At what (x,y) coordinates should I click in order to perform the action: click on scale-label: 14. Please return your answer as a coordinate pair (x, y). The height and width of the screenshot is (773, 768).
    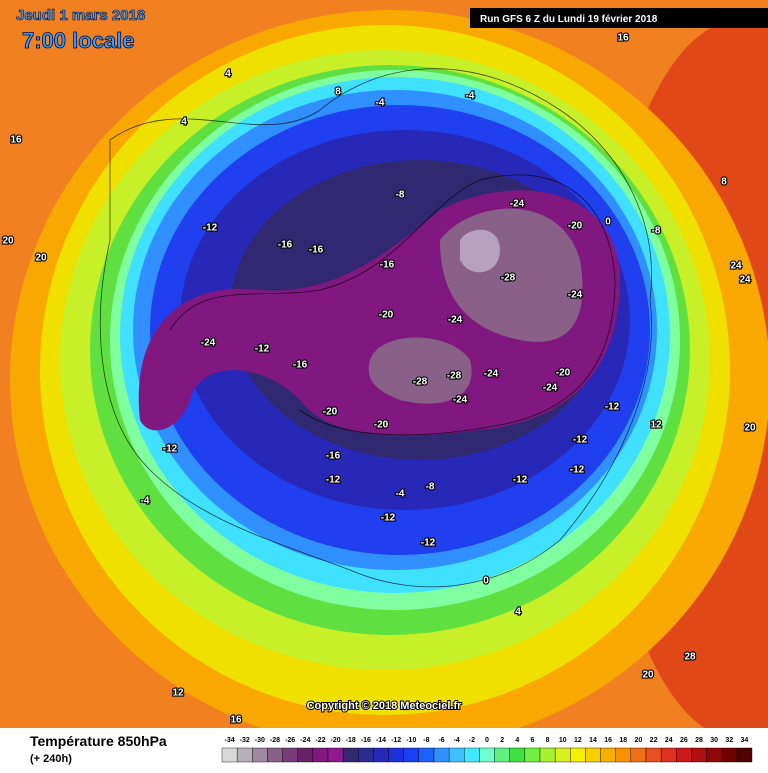
    Looking at the image, I should click on (593, 740).